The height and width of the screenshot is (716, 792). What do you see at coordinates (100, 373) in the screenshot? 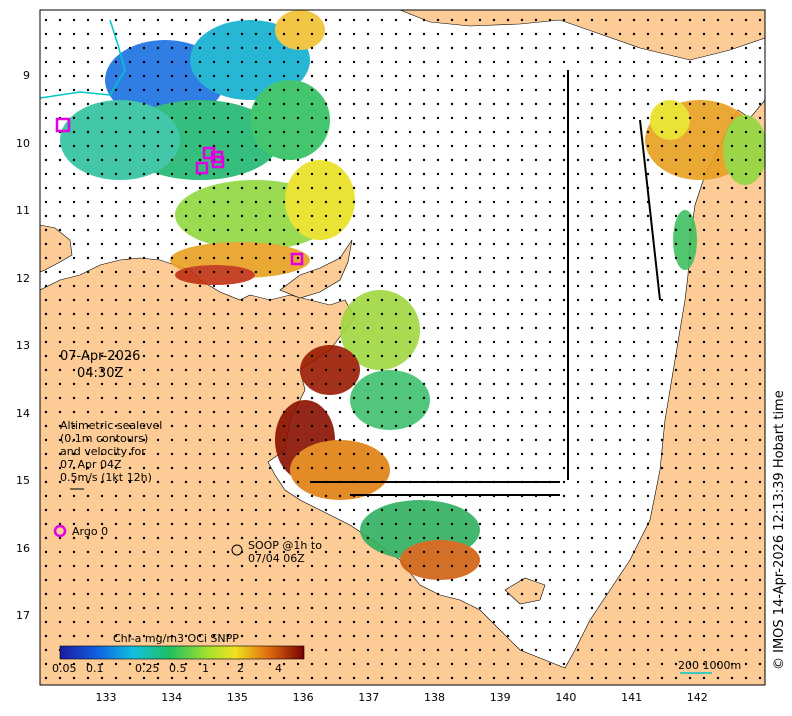
I see `time-label: 04:30Z` at bounding box center [100, 373].